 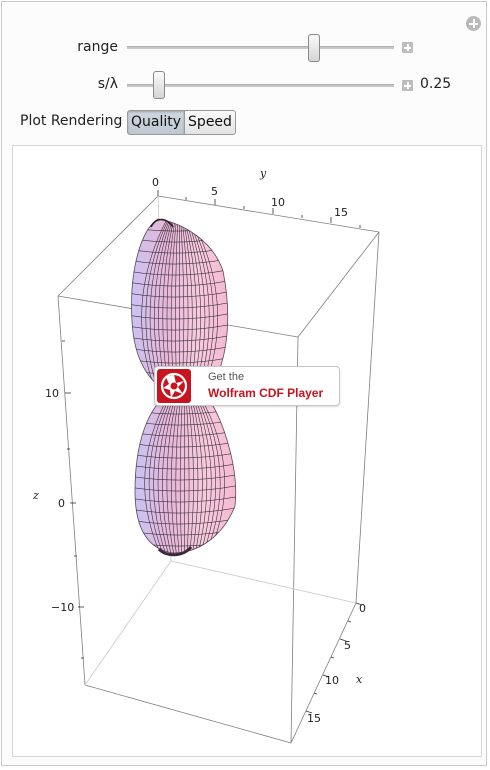 What do you see at coordinates (407, 85) in the screenshot?
I see `s-lambda-plus-icon` at bounding box center [407, 85].